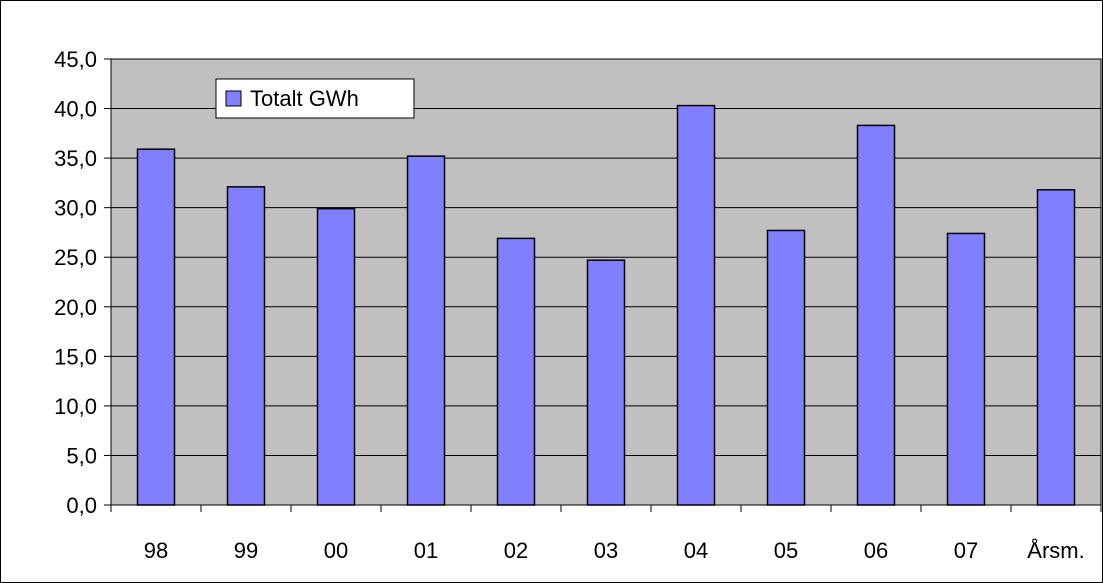 The image size is (1103, 583). Describe the element at coordinates (336, 550) in the screenshot. I see `x-tick-label: 00` at that location.